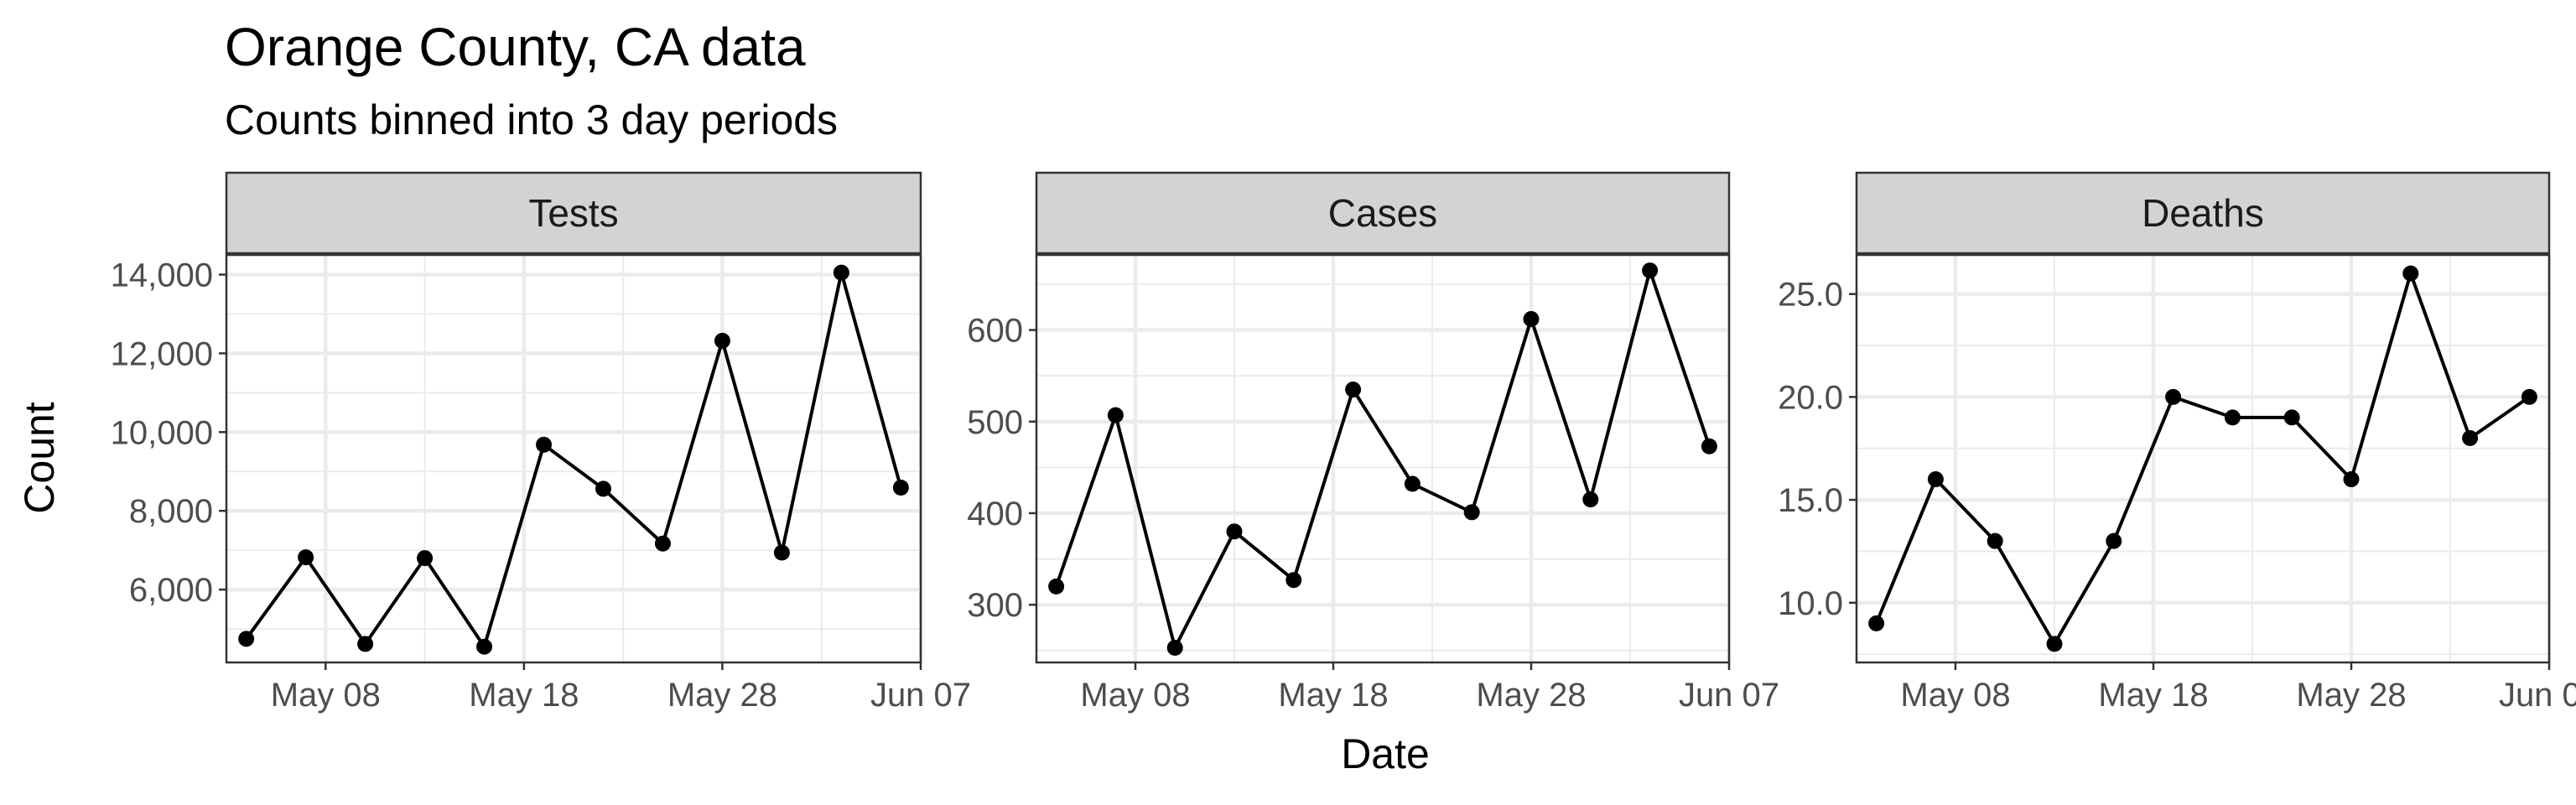  I want to click on y-tick-label: 500, so click(995, 422).